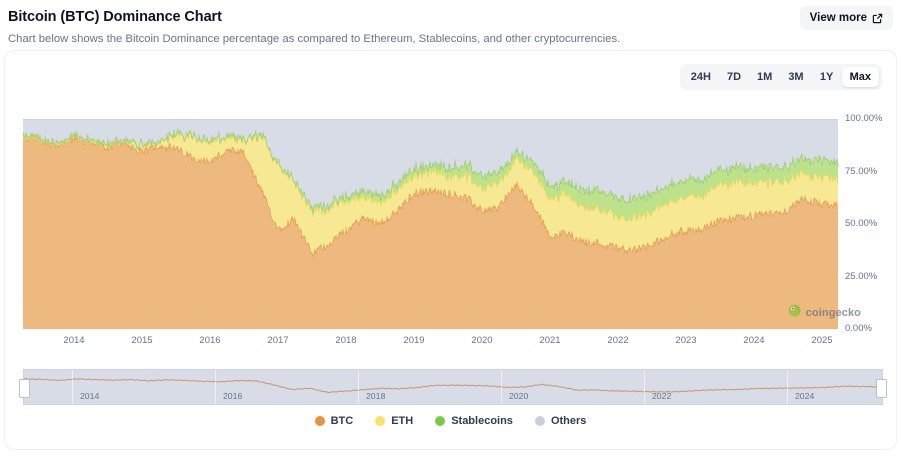  Describe the element at coordinates (550, 340) in the screenshot. I see `x-axis-tick: 2021` at that location.